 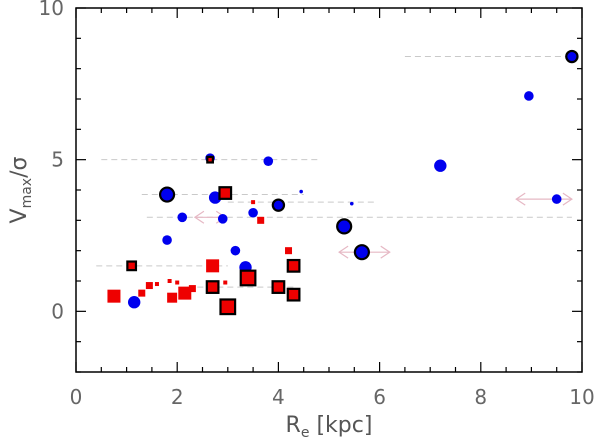 What do you see at coordinates (480, 397) in the screenshot?
I see `x-tick-label: 8` at bounding box center [480, 397].